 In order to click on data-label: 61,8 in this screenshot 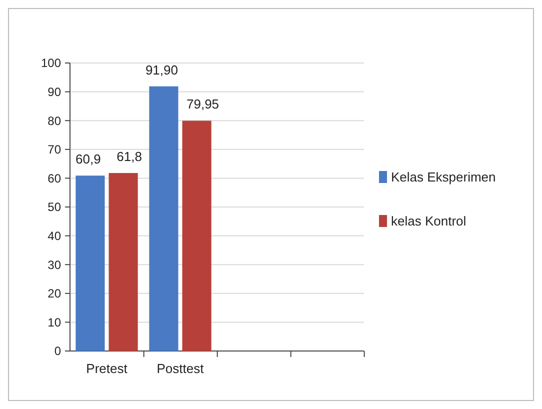, I will do `click(129, 156)`.